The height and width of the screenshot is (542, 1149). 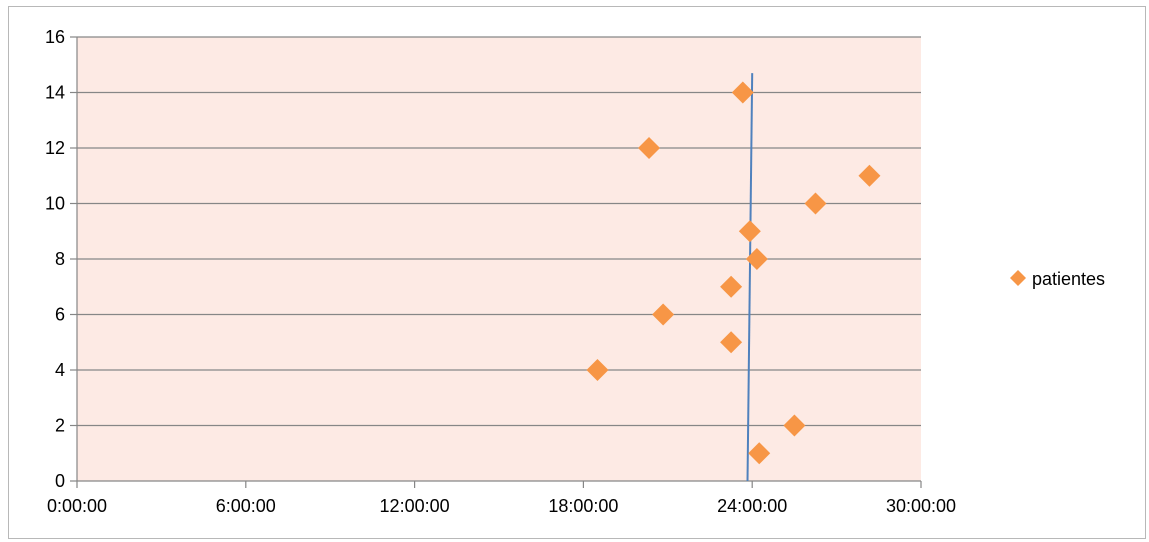 I want to click on reference-line, so click(x=750, y=277).